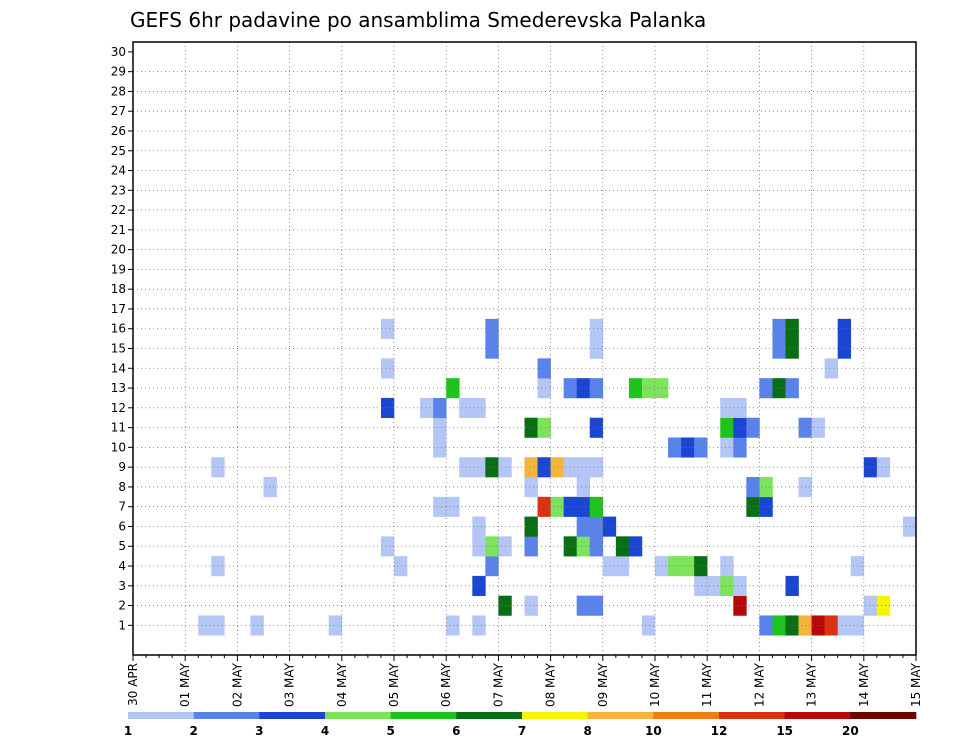 This screenshot has height=742, width=960. I want to click on x-tick-label: 13 MAY, so click(812, 684).